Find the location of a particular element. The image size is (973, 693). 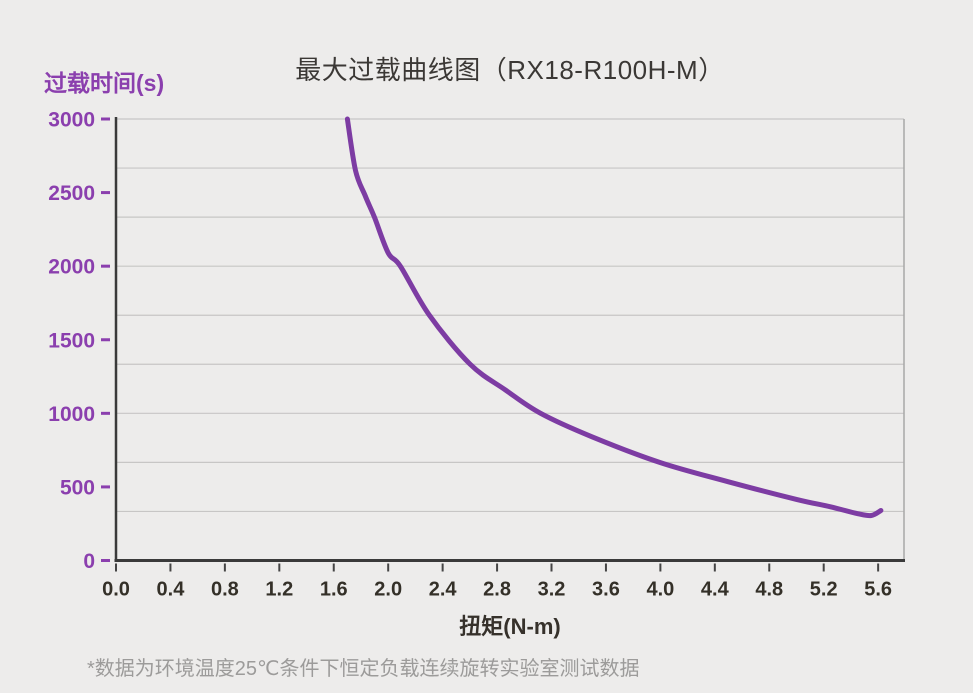

x-tick-label: 5.6 is located at coordinates (878, 590).